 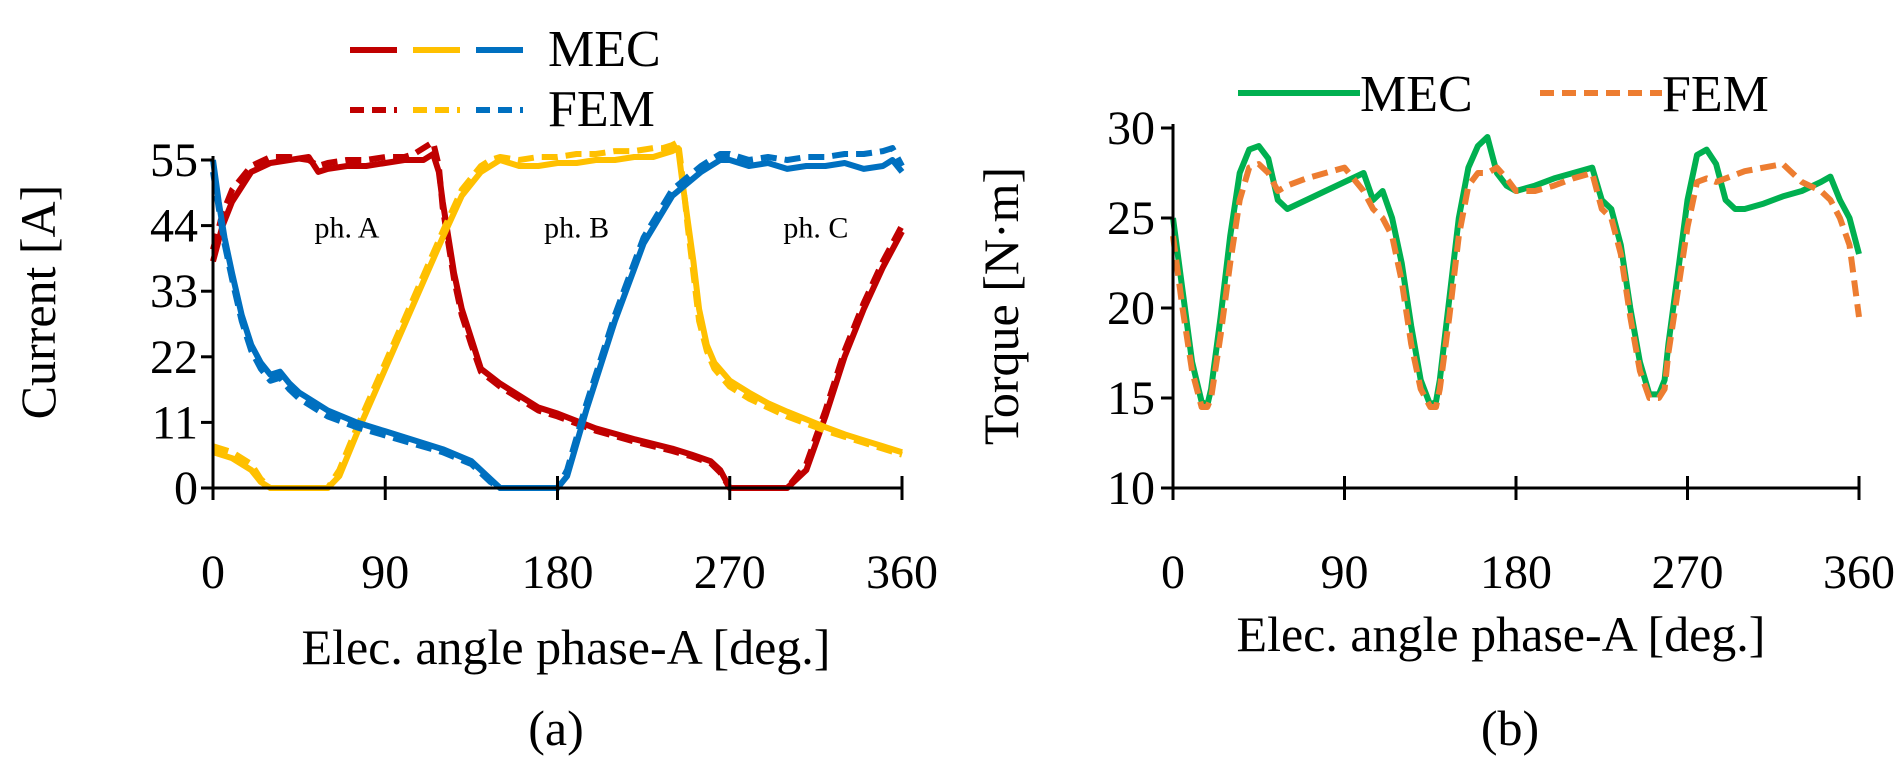 I want to click on torque-series, so click(x=1516, y=272).